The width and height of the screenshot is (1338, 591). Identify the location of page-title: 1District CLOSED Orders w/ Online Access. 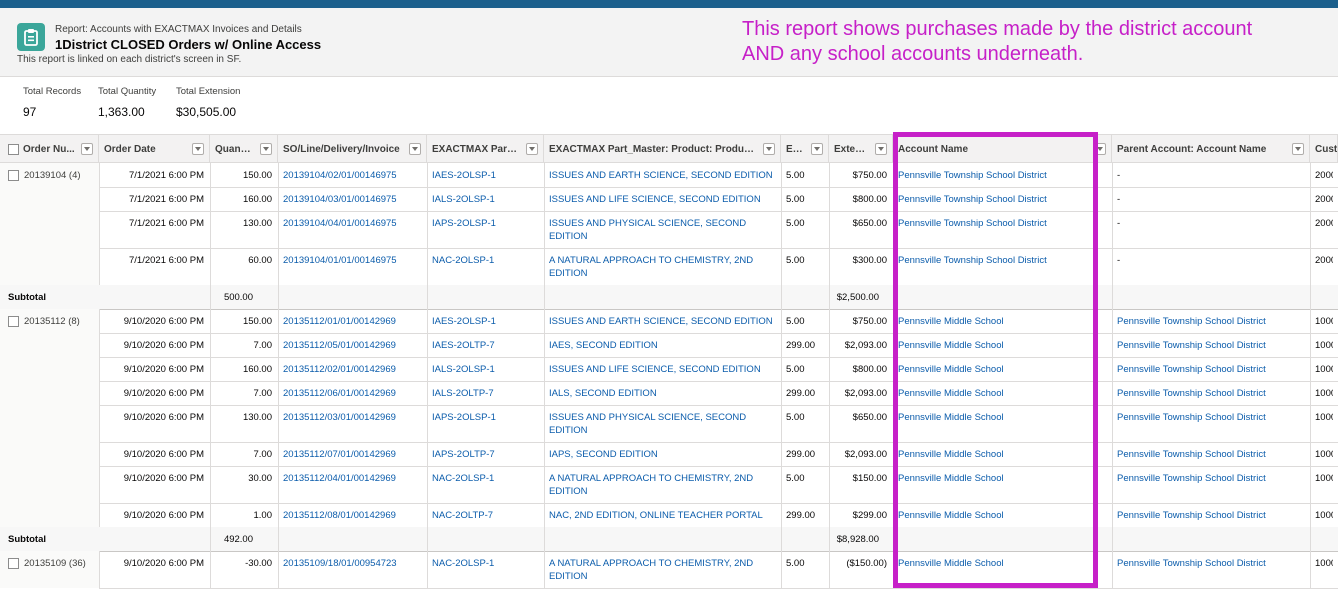
(188, 44).